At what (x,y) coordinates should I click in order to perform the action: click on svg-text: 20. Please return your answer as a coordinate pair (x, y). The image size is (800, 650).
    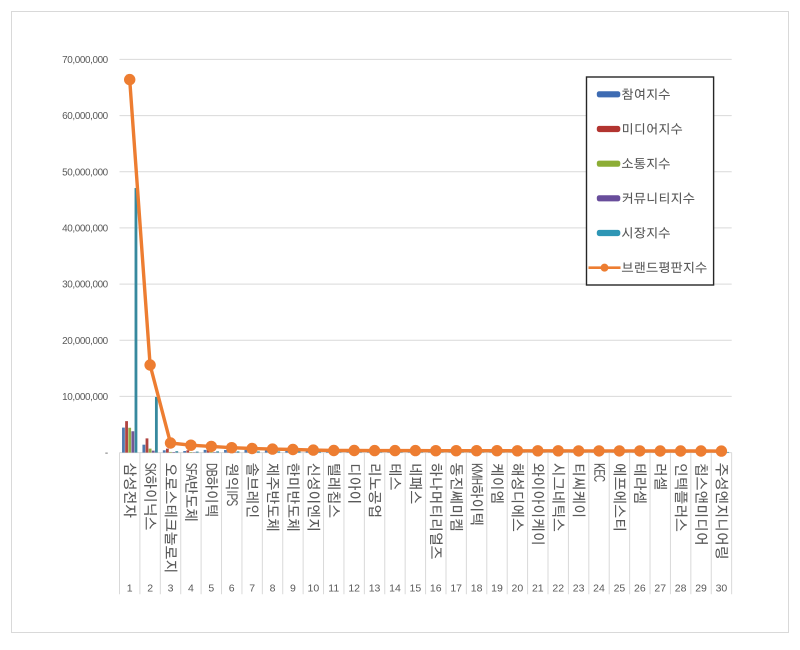
    Looking at the image, I should click on (518, 589).